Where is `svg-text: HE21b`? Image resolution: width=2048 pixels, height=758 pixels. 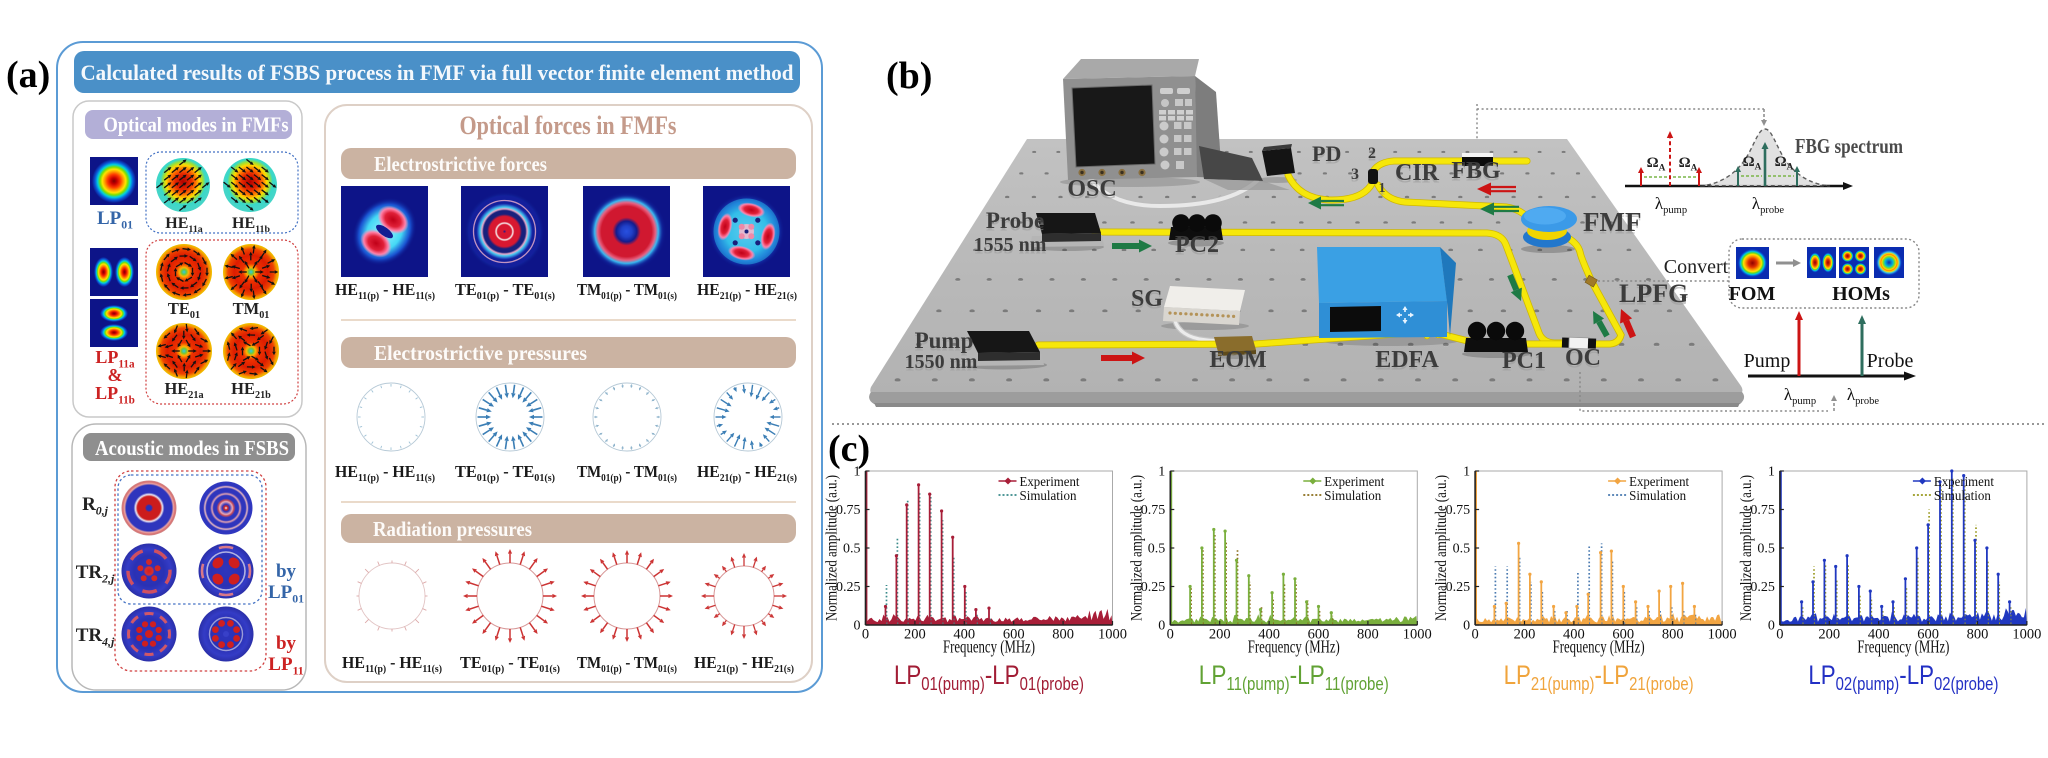
svg-text: HE21b is located at coordinates (251, 390).